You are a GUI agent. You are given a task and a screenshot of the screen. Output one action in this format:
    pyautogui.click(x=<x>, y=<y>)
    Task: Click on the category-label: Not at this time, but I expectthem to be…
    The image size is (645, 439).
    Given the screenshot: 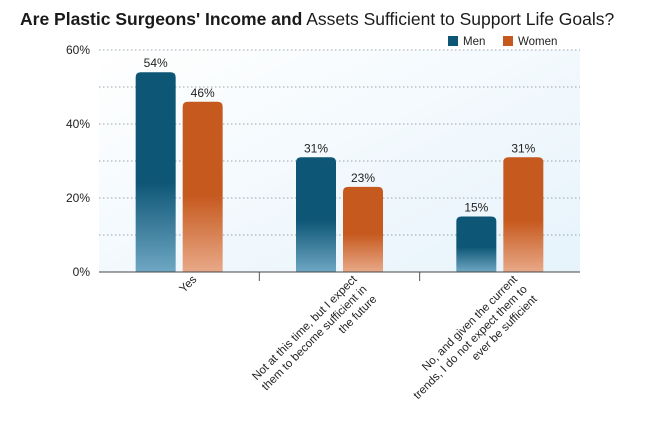 What is the action you would take?
    pyautogui.click(x=315, y=338)
    